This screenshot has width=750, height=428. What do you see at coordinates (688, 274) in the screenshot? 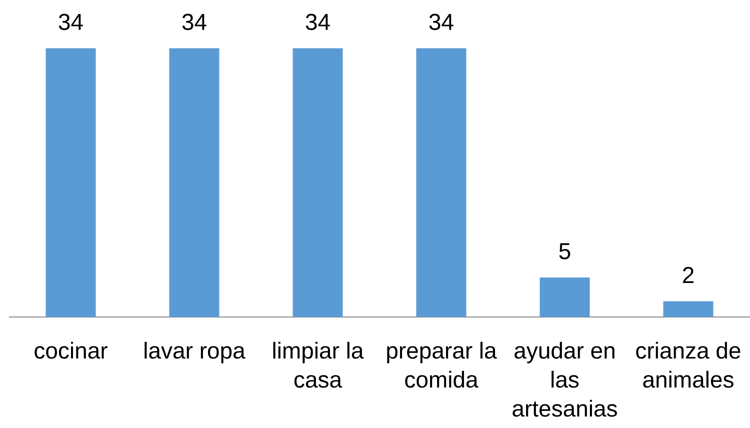
I see `data-label: 2` at bounding box center [688, 274].